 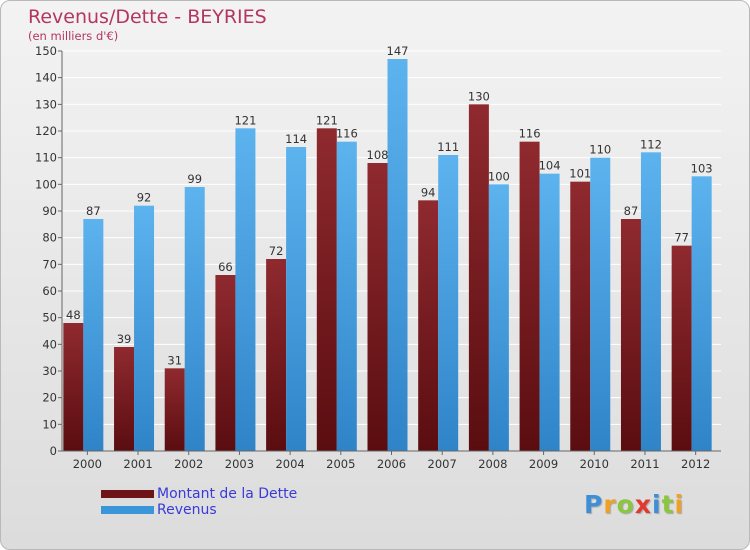 I want to click on y-tick-label: 30, so click(x=49, y=371).